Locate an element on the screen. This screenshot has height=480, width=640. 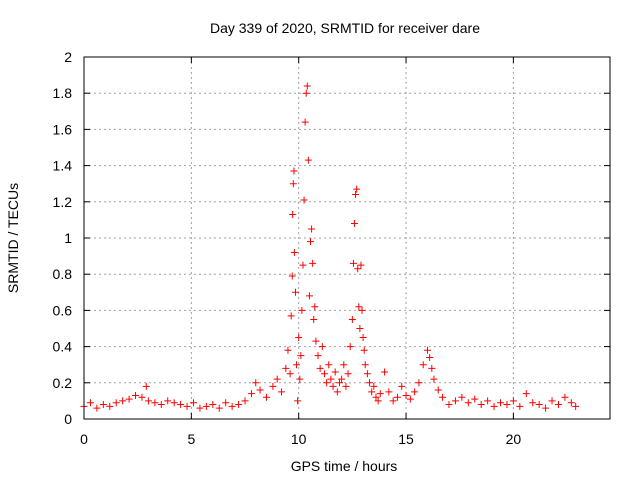
x-tick-label: 15 is located at coordinates (406, 439).